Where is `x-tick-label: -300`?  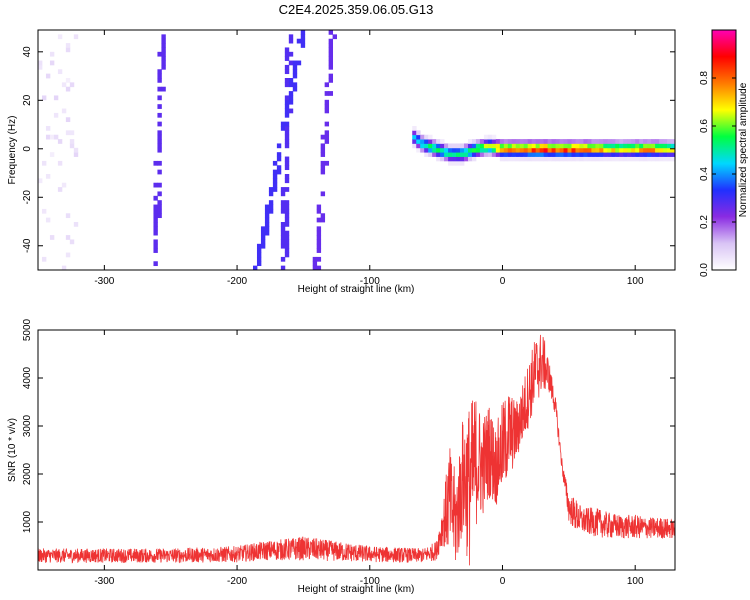 x-tick-label: -300 is located at coordinates (104, 581).